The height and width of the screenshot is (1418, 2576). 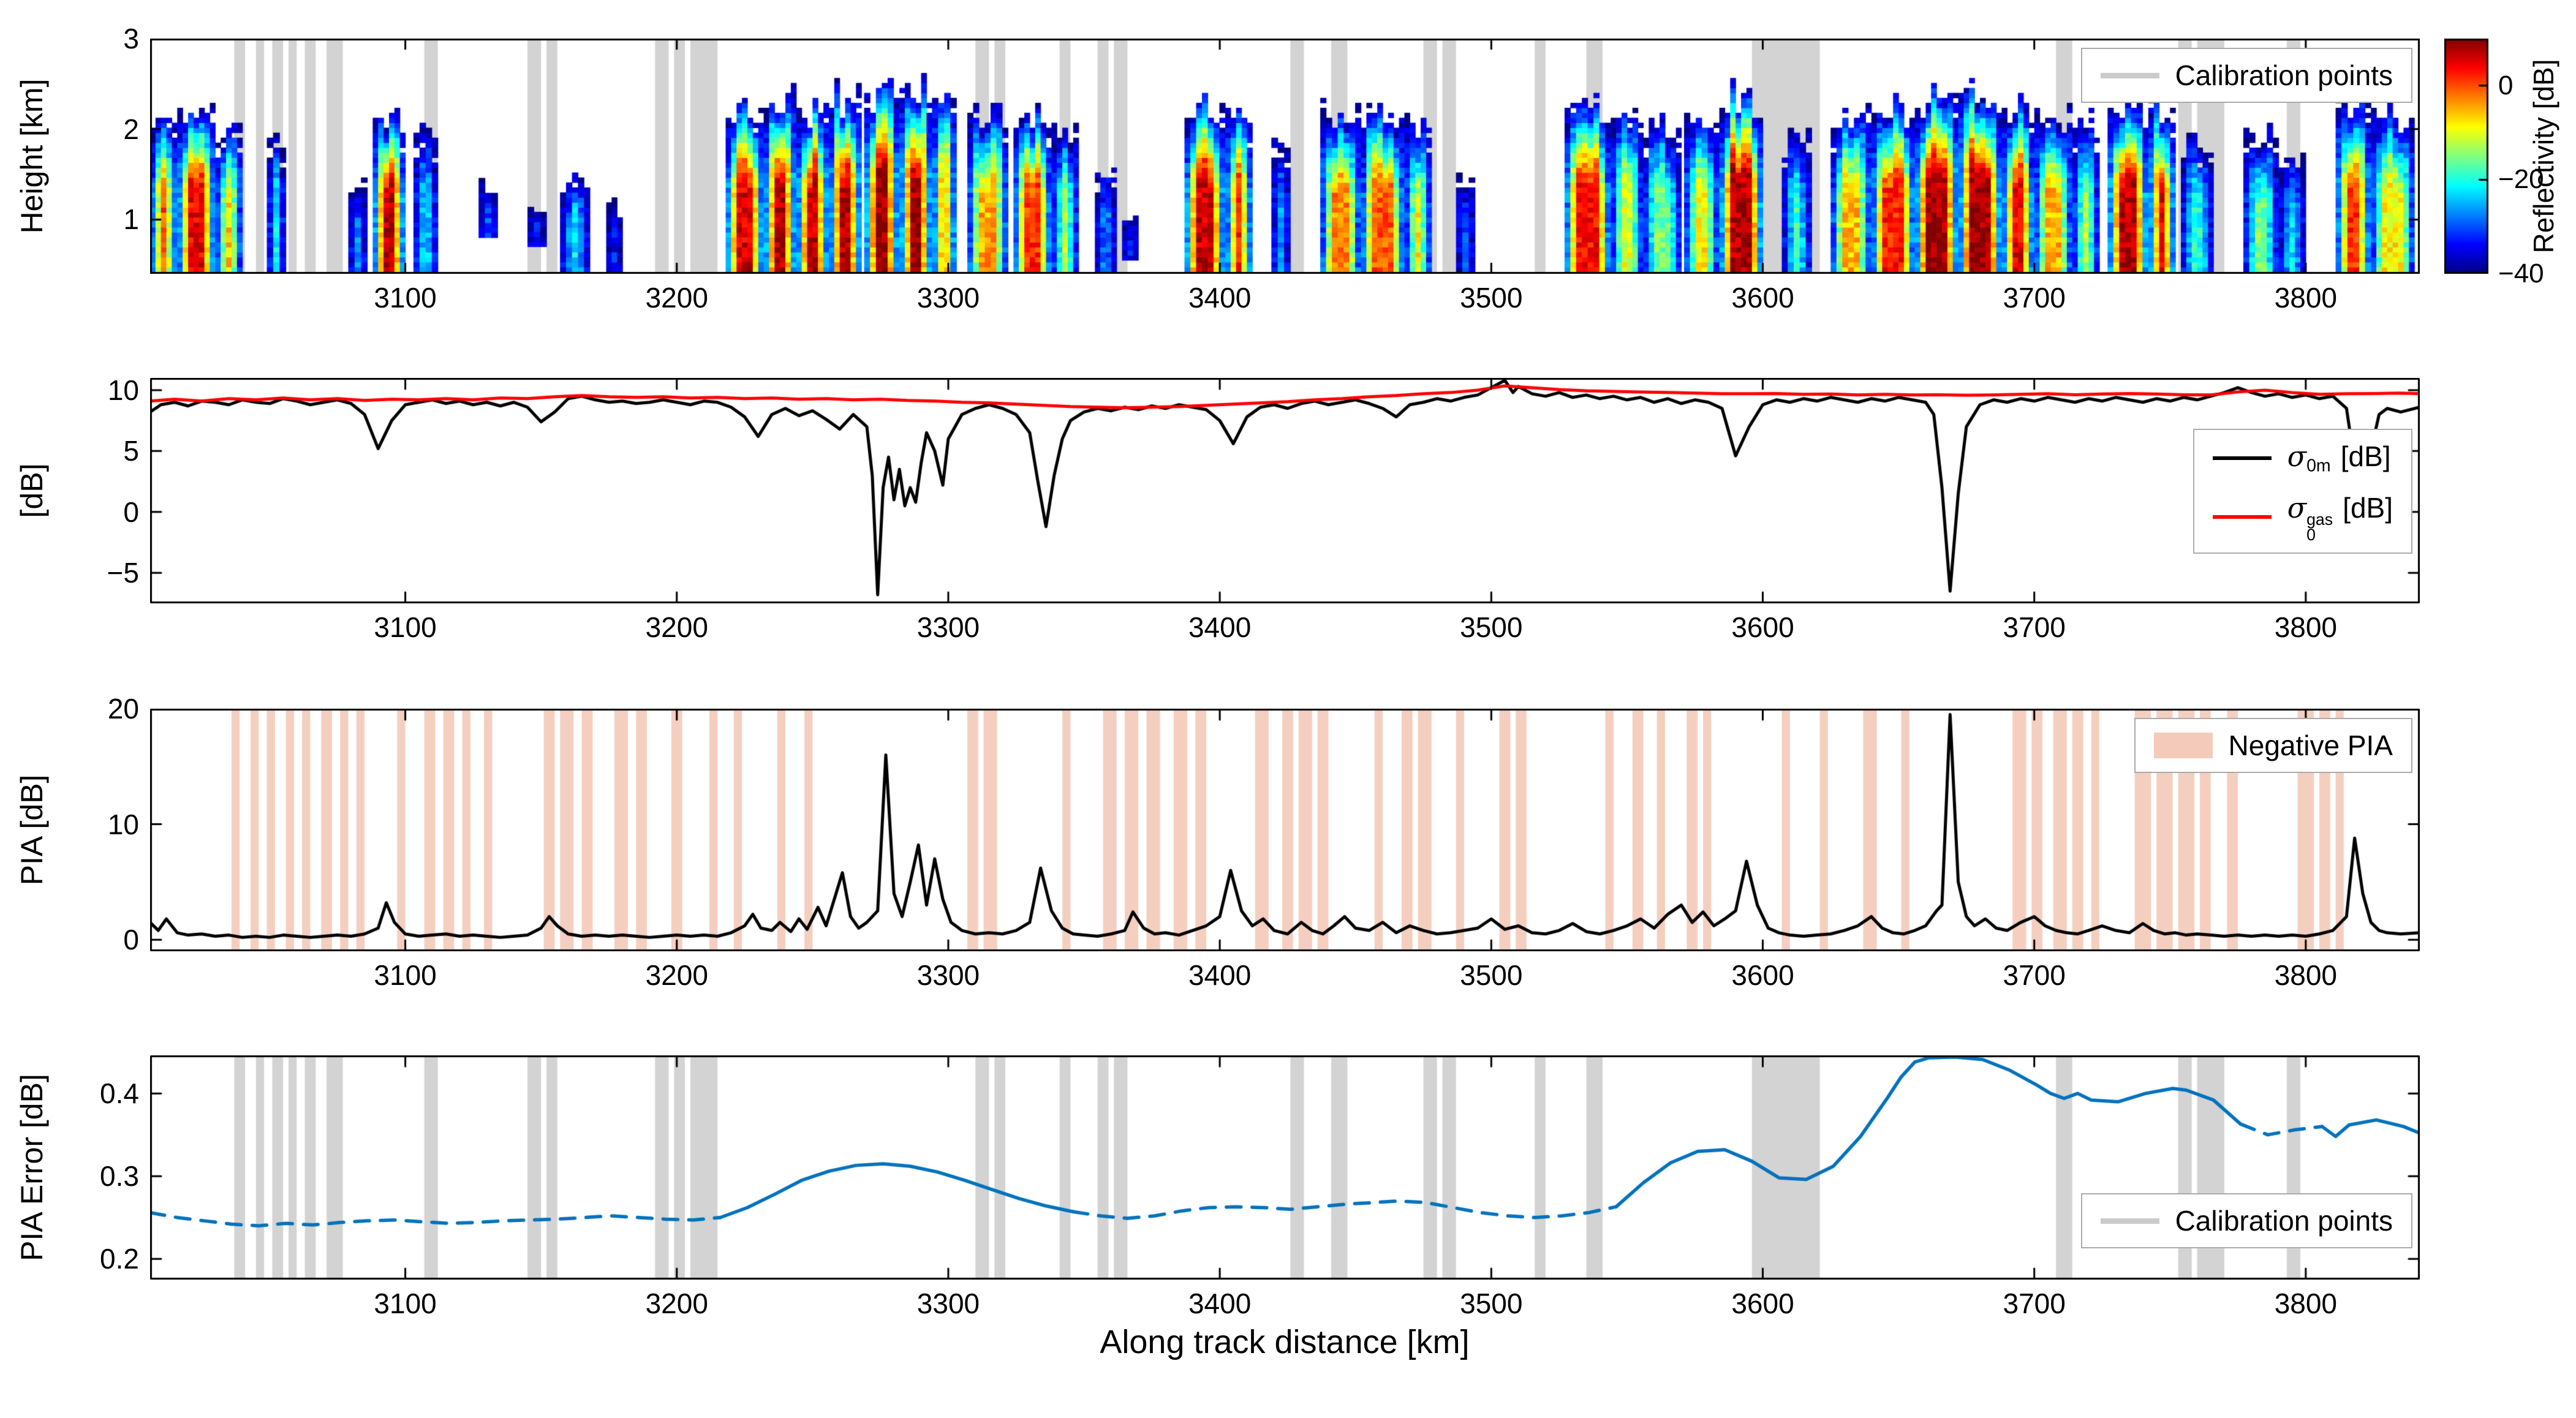 I want to click on y-axis-label-pia-error: PIA Error [dB], so click(x=32, y=1167).